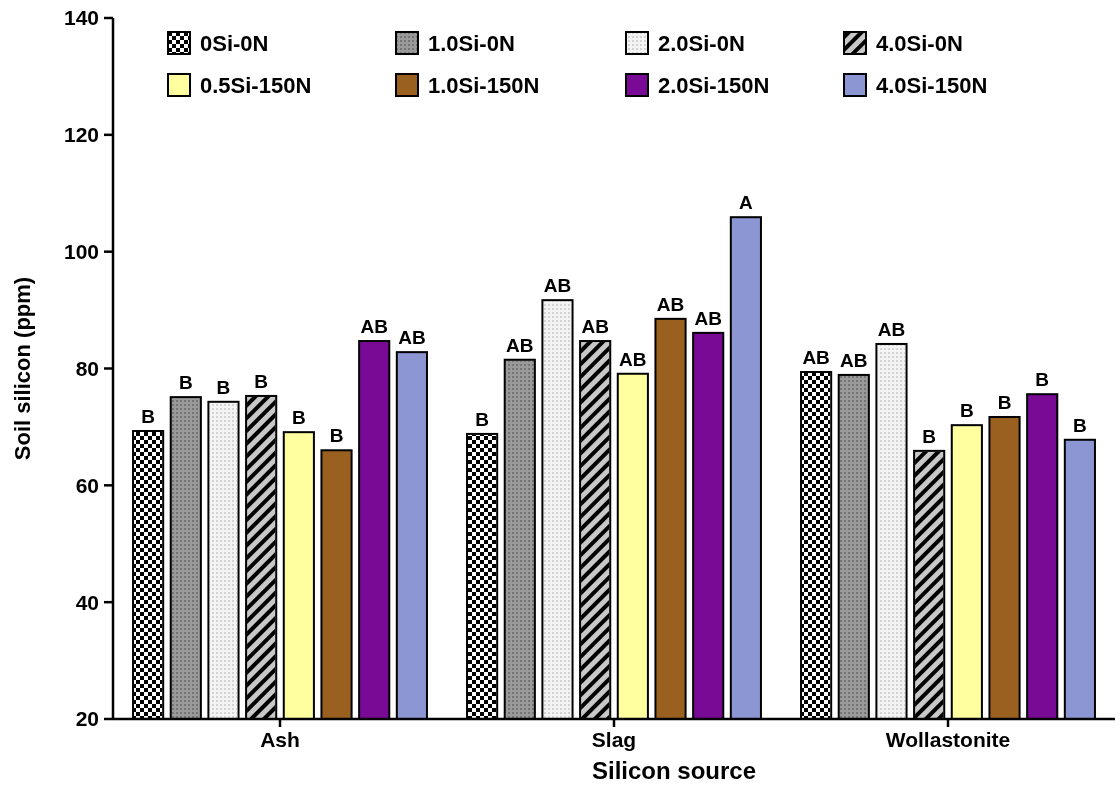  What do you see at coordinates (87, 602) in the screenshot?
I see `y-tick-label: 40` at bounding box center [87, 602].